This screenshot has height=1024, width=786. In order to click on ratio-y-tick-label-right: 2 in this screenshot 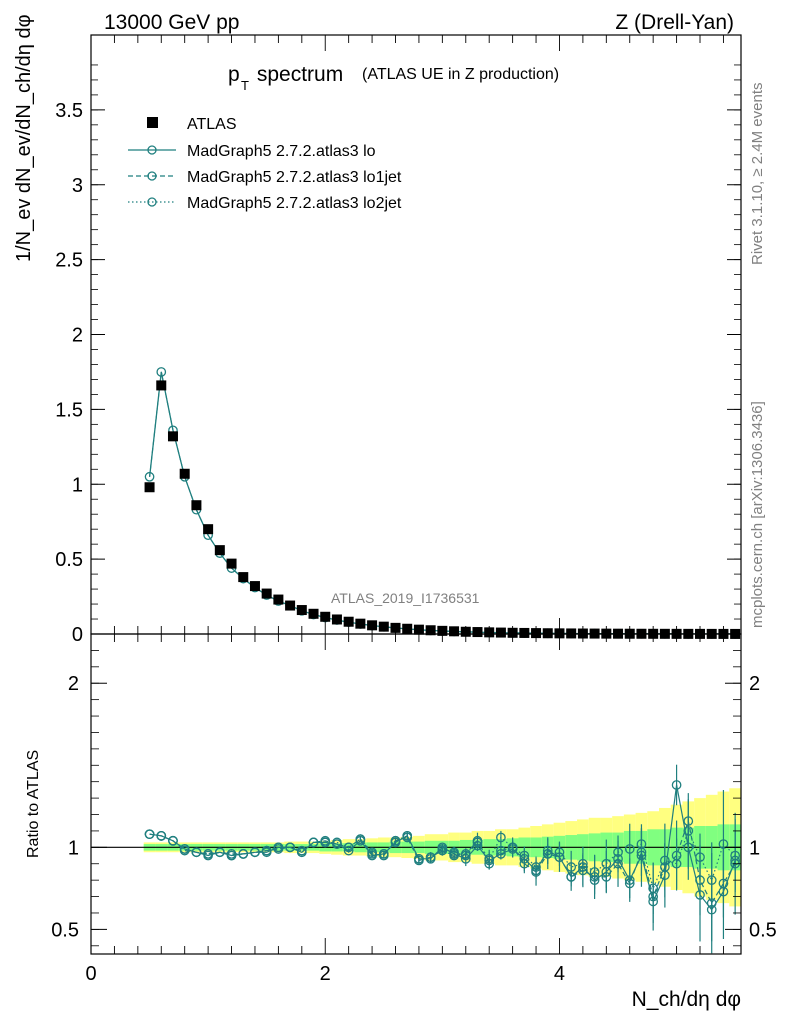, I will do `click(754, 684)`.